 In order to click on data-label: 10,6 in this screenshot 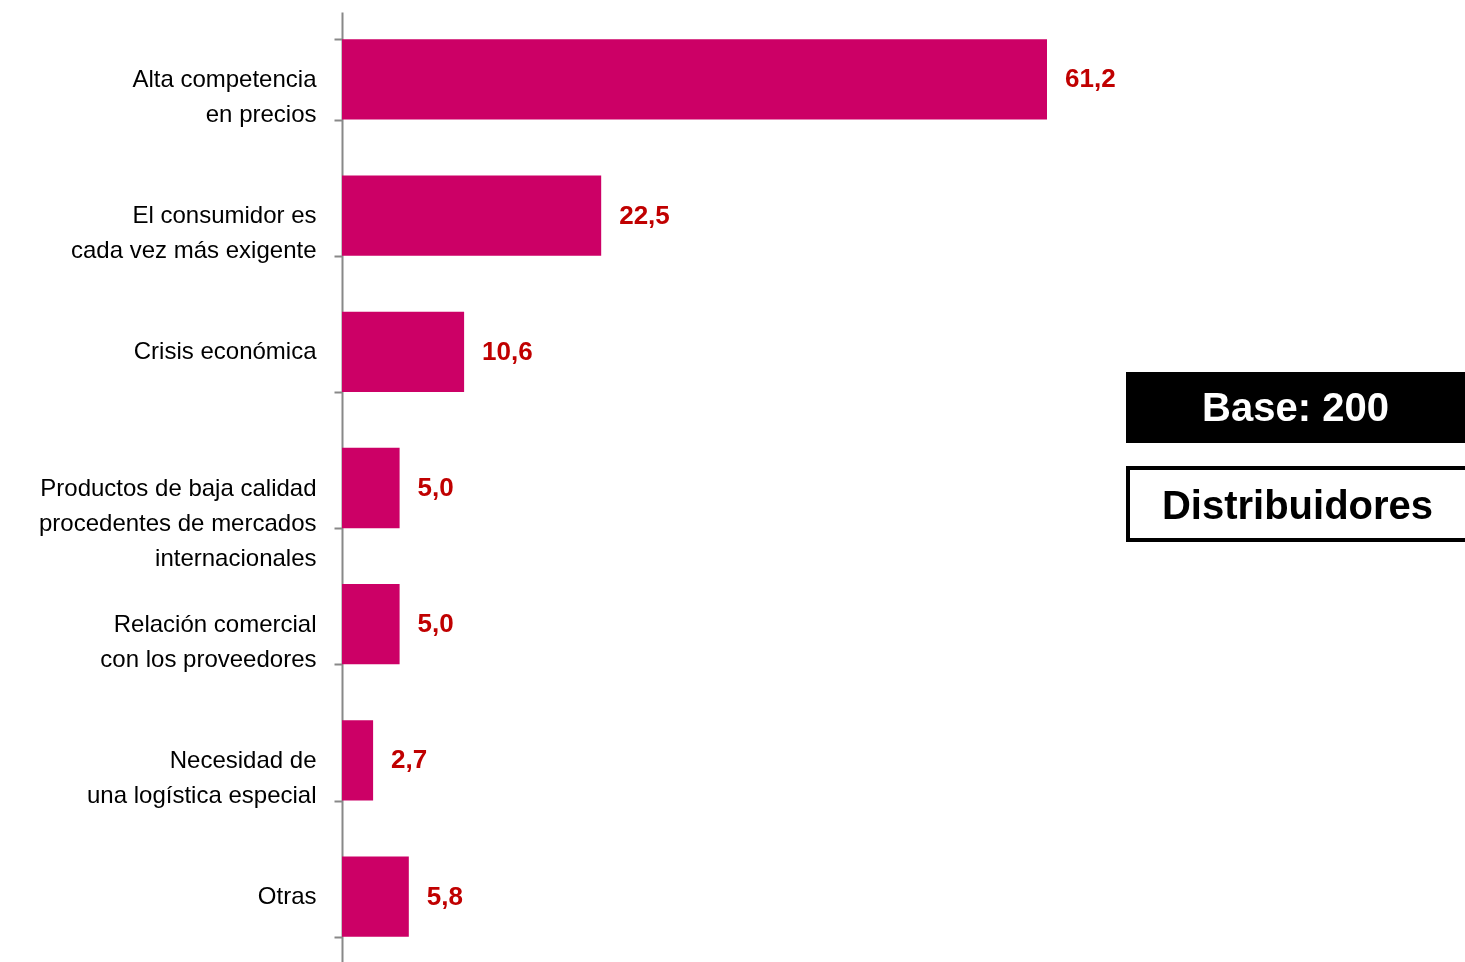, I will do `click(507, 350)`.